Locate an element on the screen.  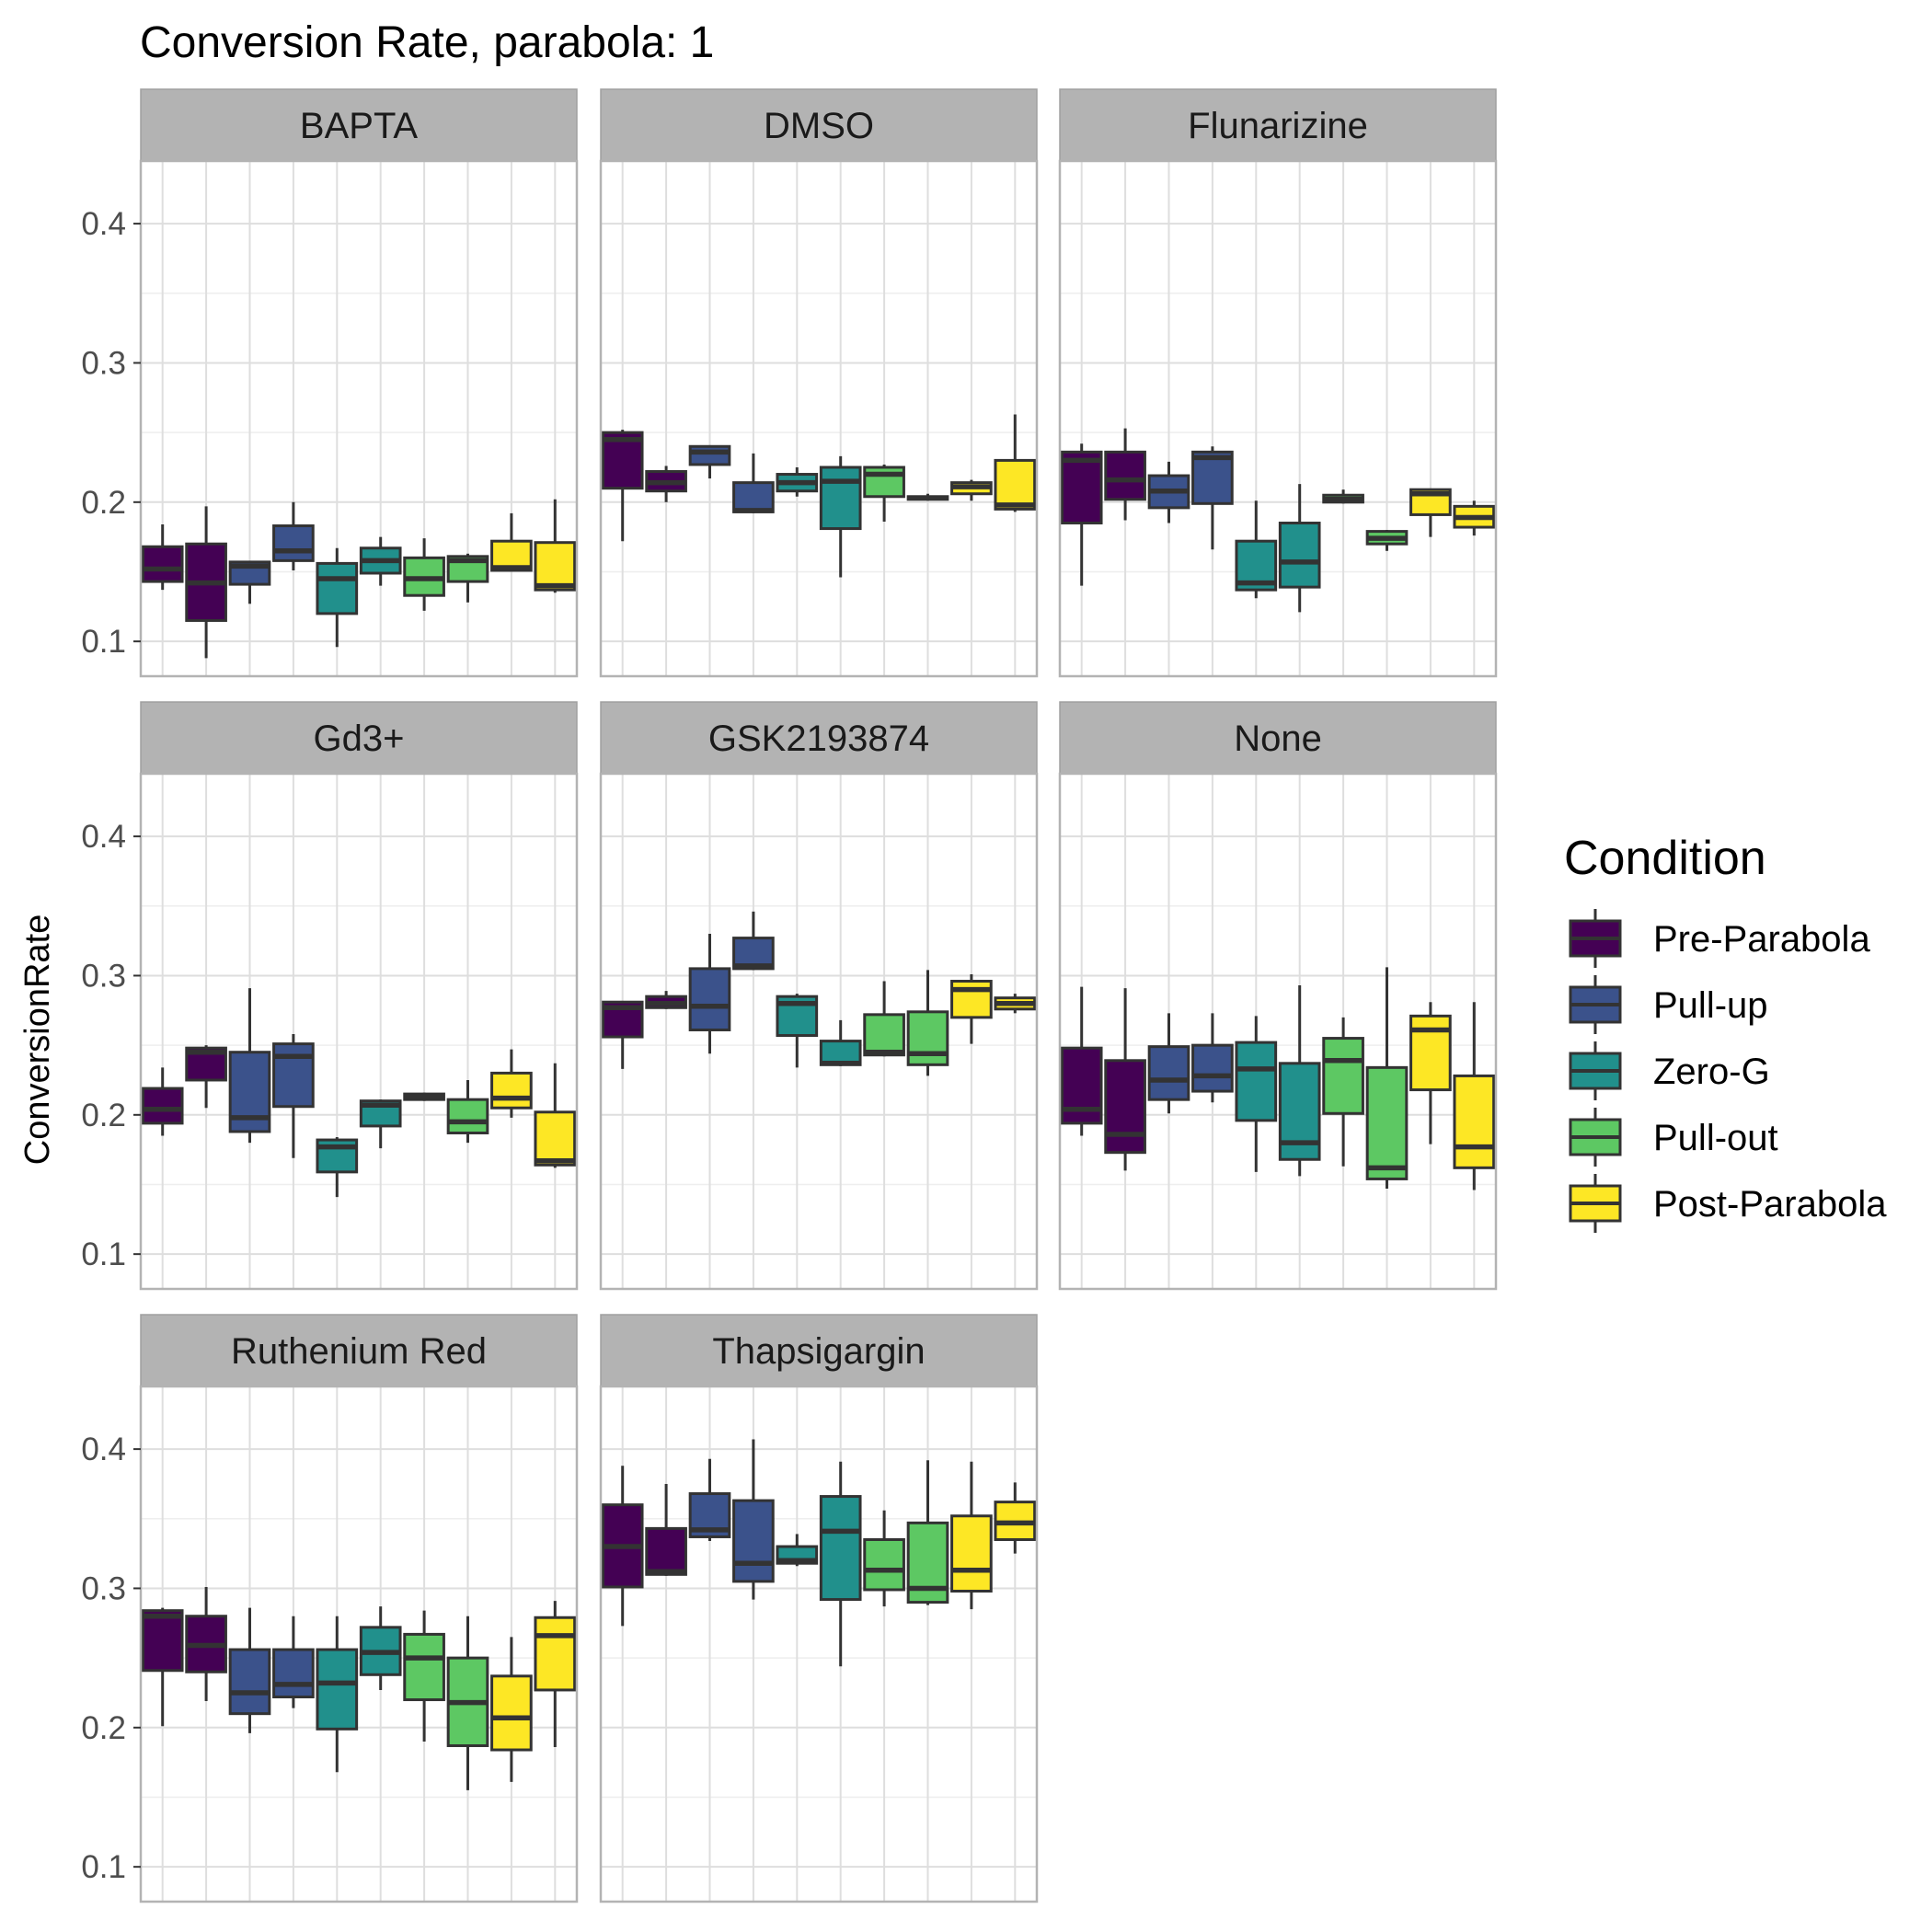
y-tick-label: 0.1 is located at coordinates (103, 642).